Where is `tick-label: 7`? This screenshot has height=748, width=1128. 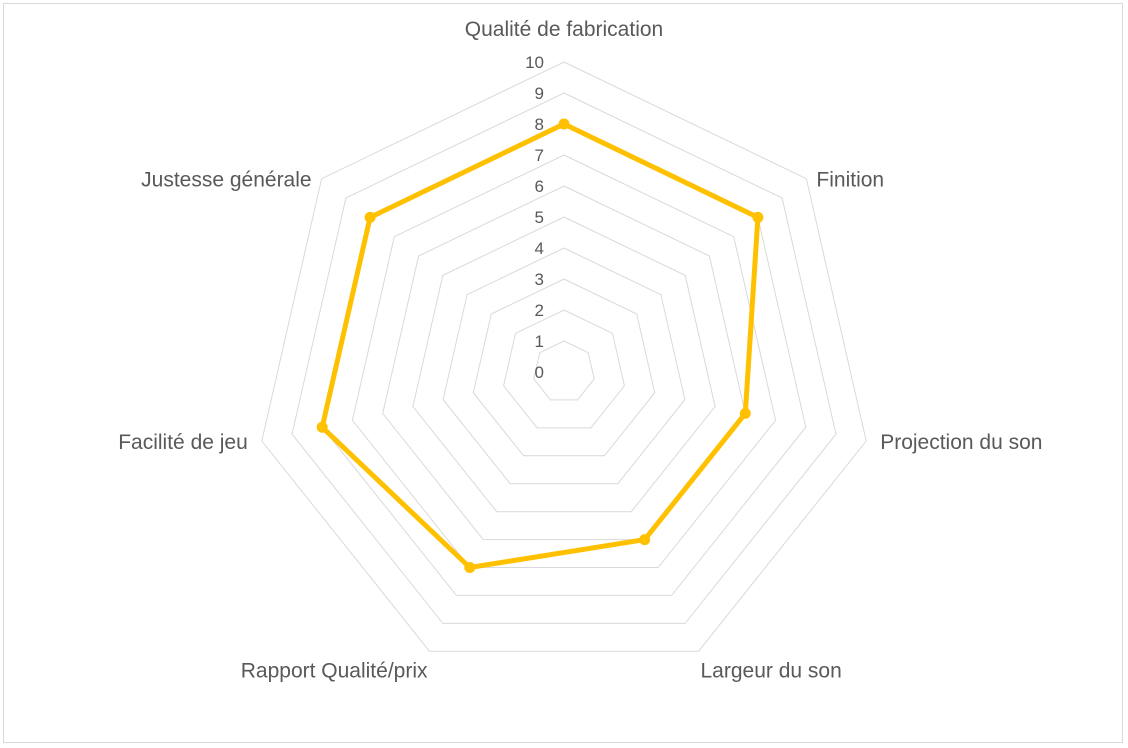 tick-label: 7 is located at coordinates (539, 155).